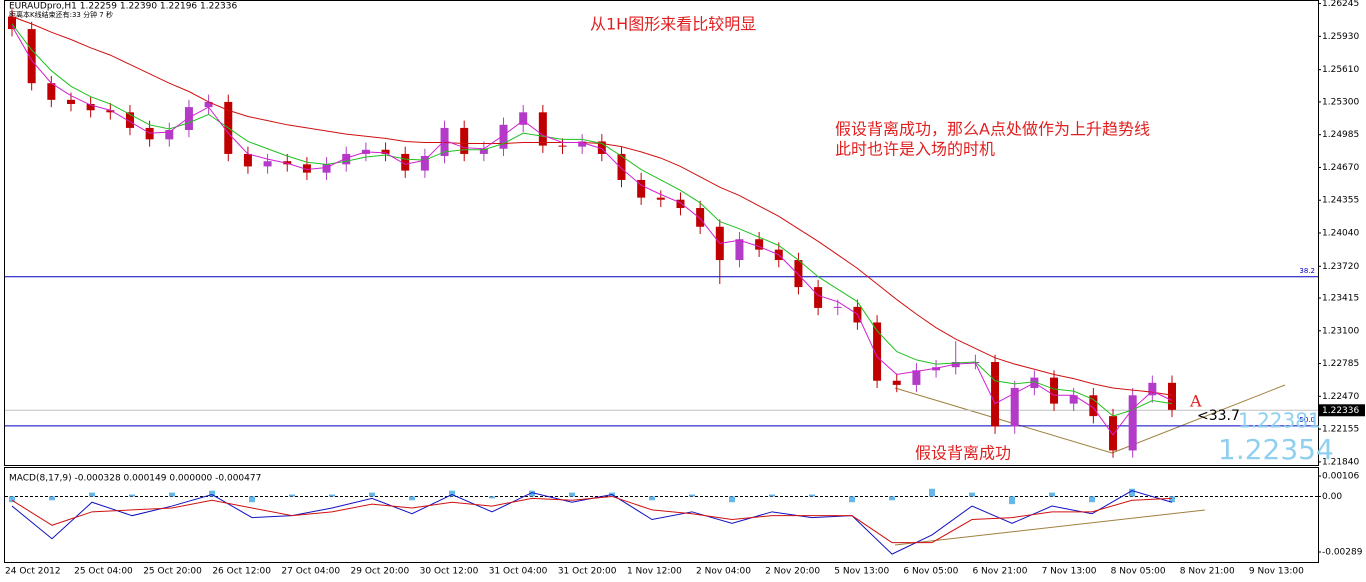 The width and height of the screenshot is (1366, 582). What do you see at coordinates (1342, 553) in the screenshot?
I see `y-tick-label: -0.00289` at bounding box center [1342, 553].